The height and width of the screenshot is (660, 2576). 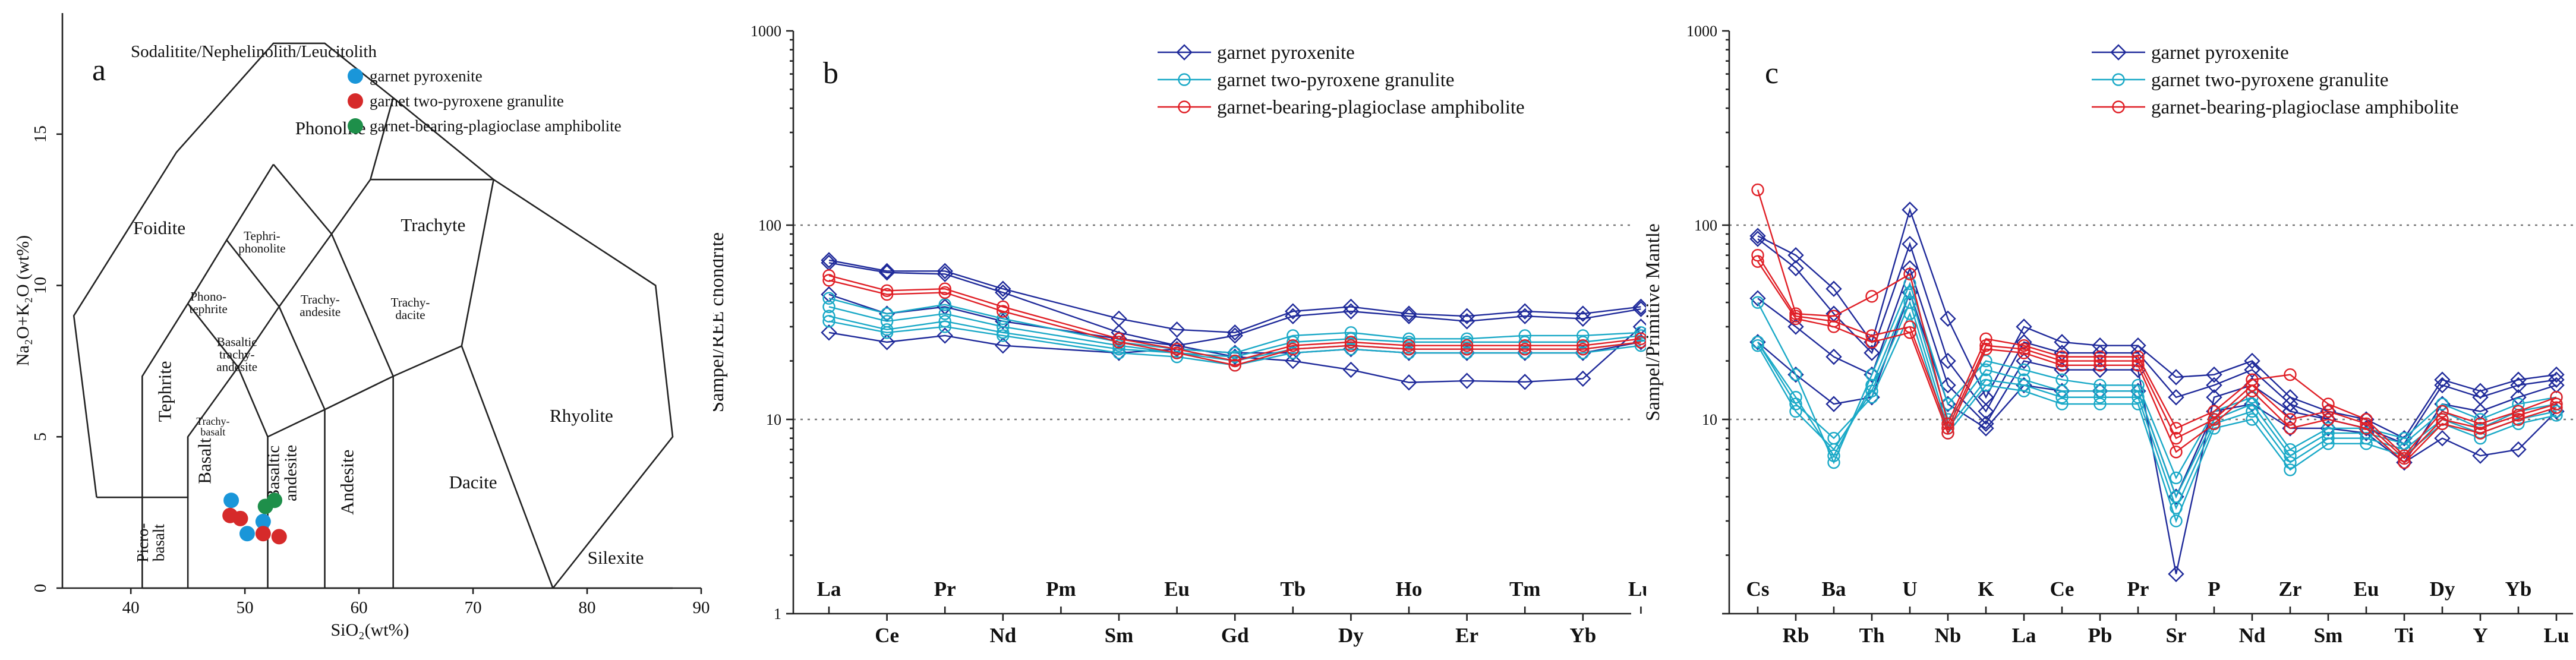 I want to click on tas-label-dacite: Dacite, so click(x=473, y=482).